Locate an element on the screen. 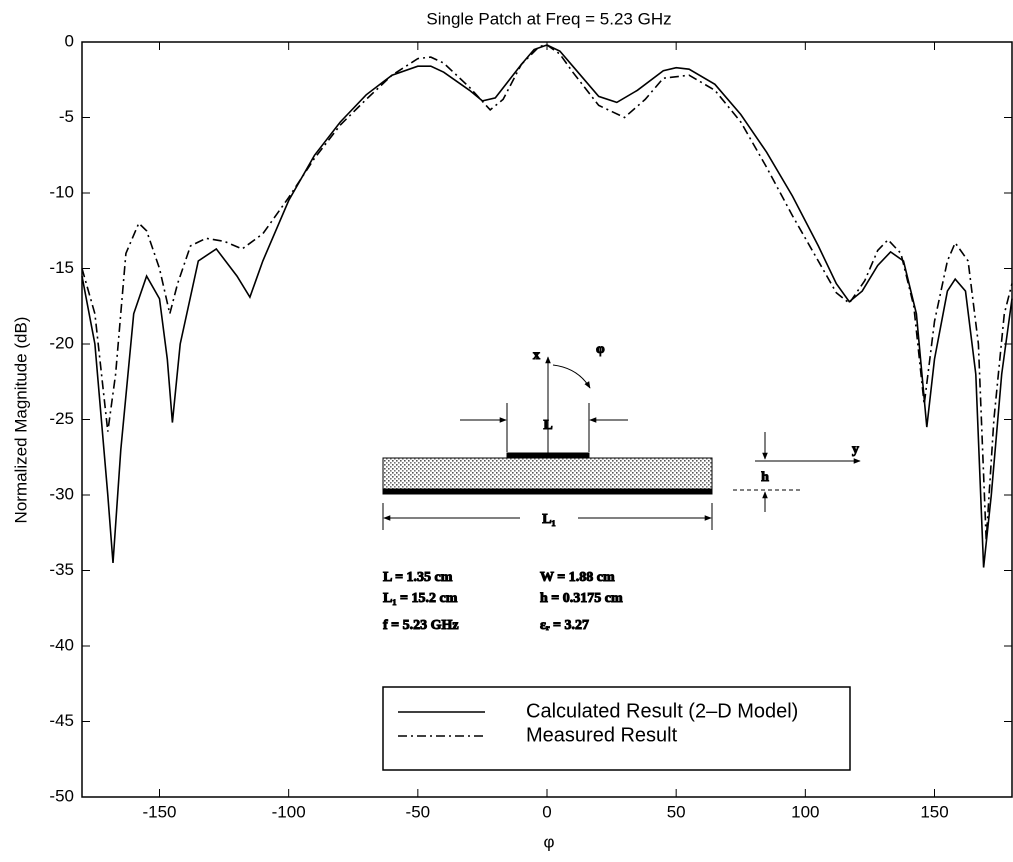 The width and height of the screenshot is (1013, 862). inset-param: h = 0.3175 cm is located at coordinates (581, 598).